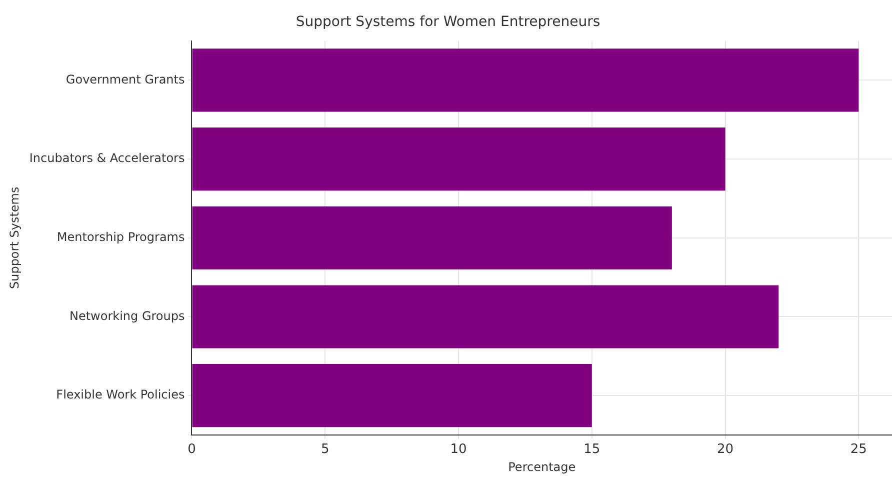  I want to click on x-tick-label: 20, so click(725, 450).